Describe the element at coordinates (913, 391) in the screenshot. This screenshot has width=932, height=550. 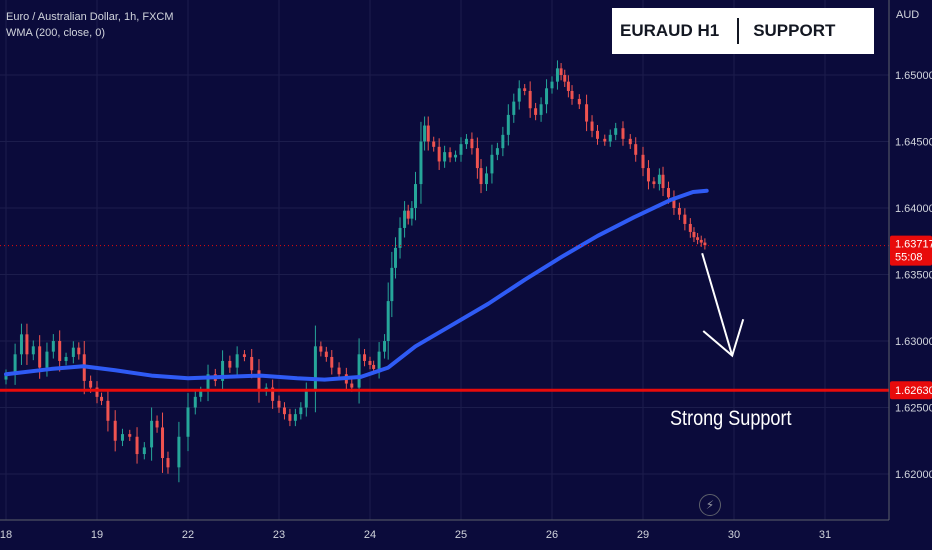
I see `support-price-label: 1.62630` at that location.